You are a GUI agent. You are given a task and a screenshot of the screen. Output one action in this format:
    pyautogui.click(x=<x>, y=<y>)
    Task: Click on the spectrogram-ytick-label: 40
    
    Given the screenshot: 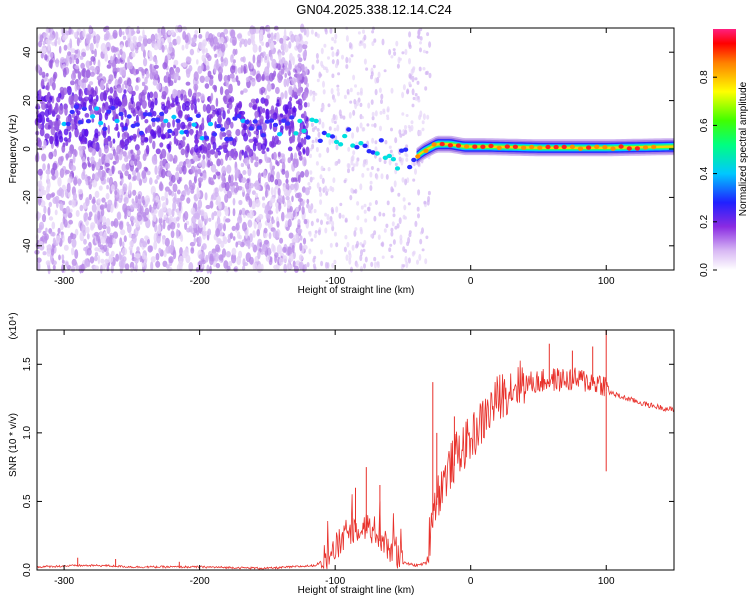 What is the action you would take?
    pyautogui.click(x=27, y=52)
    